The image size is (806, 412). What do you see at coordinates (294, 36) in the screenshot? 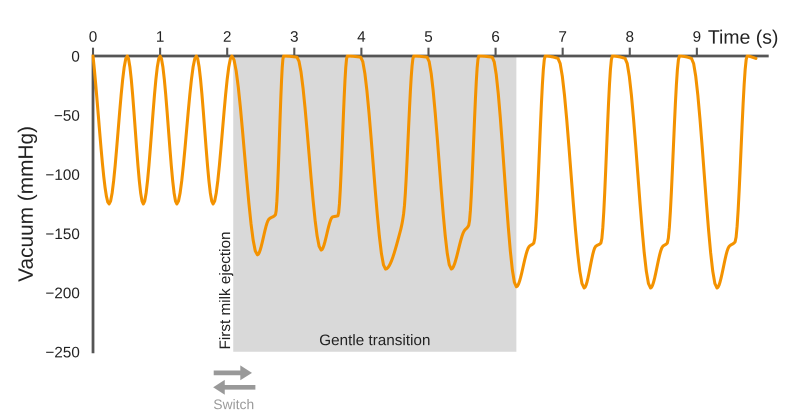
I see `x-tick-label: 3` at bounding box center [294, 36].